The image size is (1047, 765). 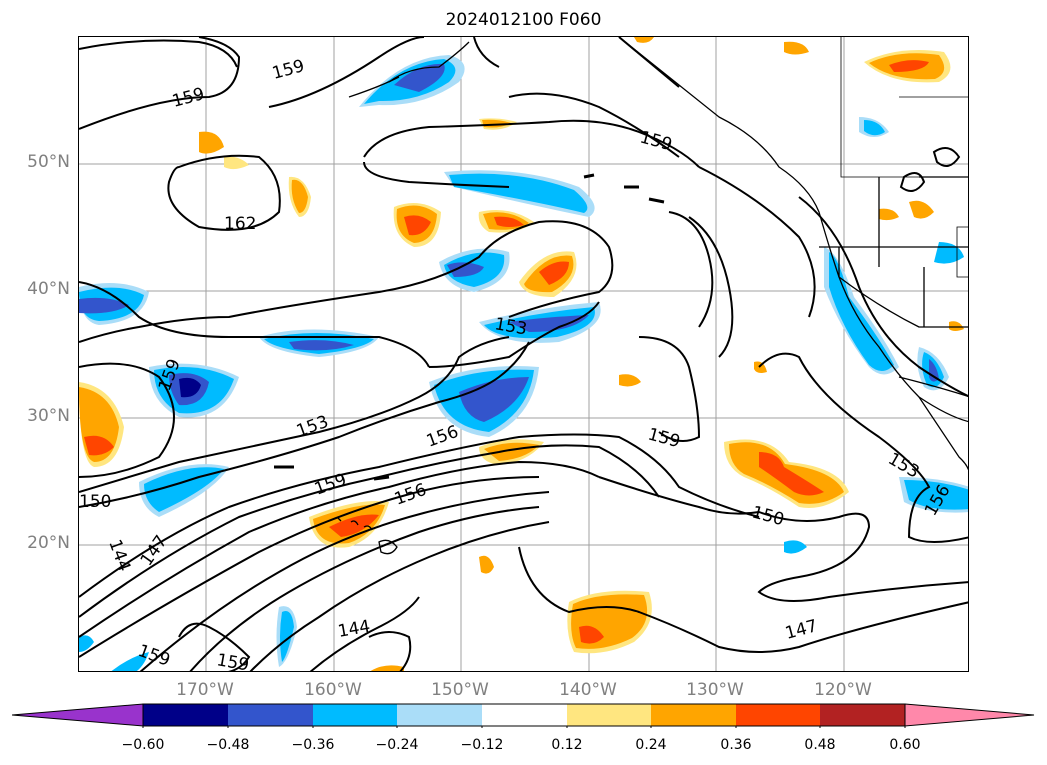 I want to click on colorbar-tick-label: 0.12, so click(x=567, y=745).